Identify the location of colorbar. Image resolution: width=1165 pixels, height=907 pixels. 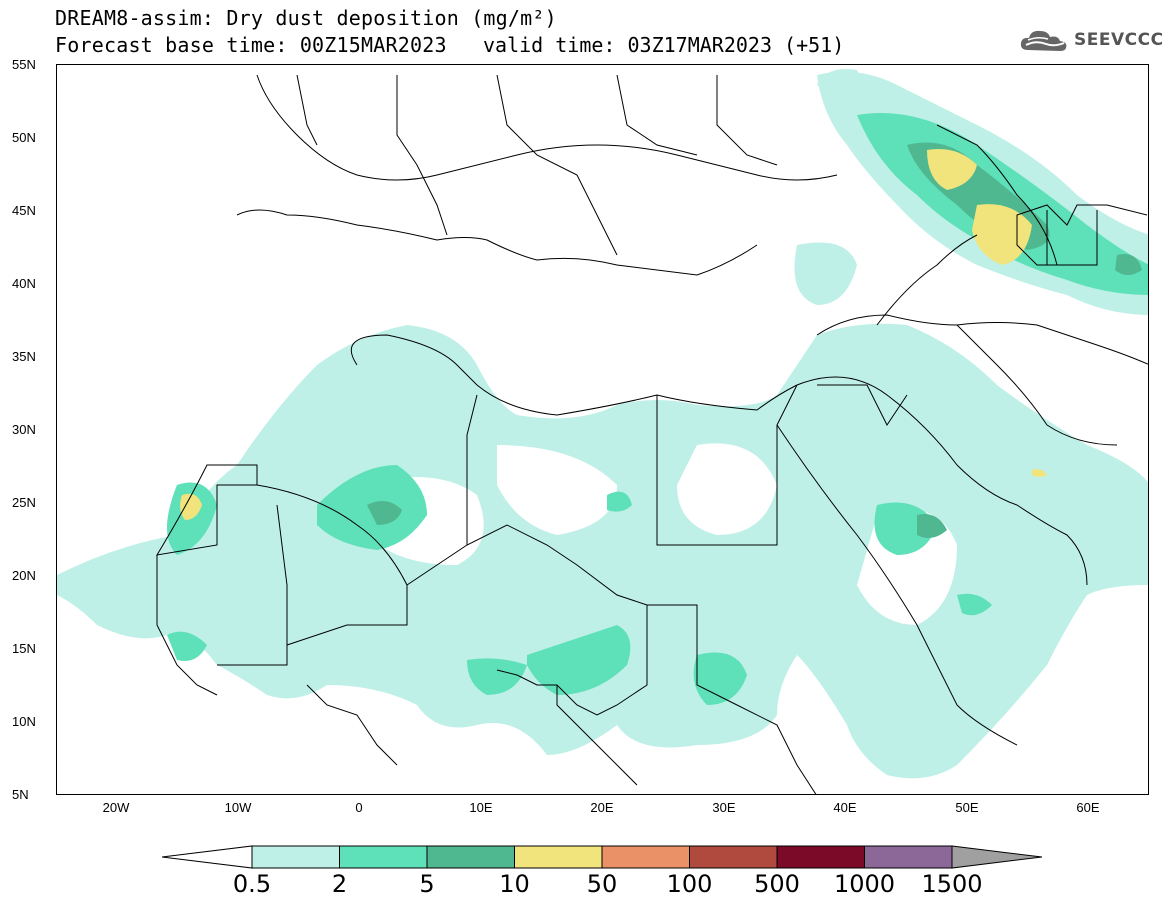
(602, 857).